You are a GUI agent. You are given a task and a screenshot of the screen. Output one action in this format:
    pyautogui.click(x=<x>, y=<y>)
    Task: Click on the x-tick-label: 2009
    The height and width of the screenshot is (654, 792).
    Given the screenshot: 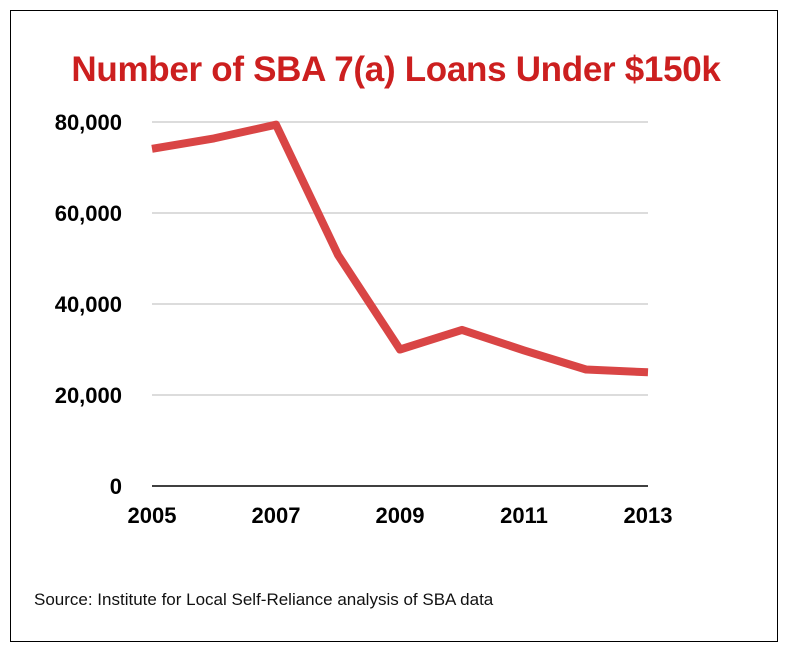 What is the action you would take?
    pyautogui.click(x=400, y=515)
    